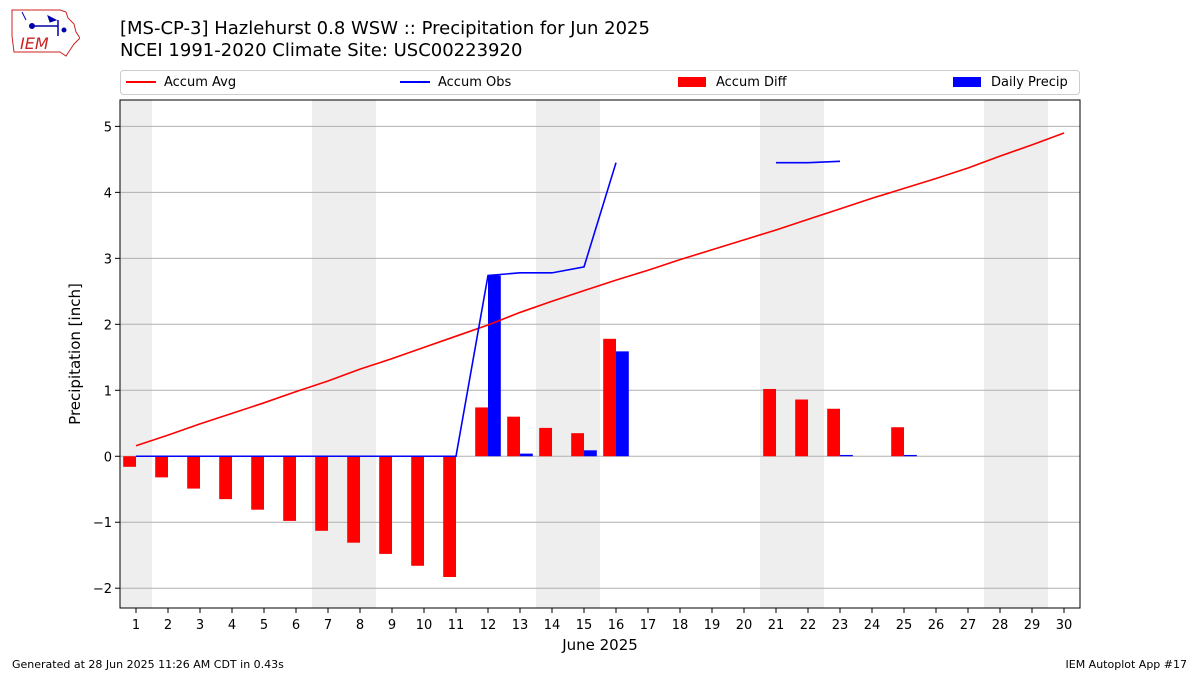 The image size is (1200, 675). Describe the element at coordinates (584, 625) in the screenshot. I see `x-tick-label: 15` at that location.